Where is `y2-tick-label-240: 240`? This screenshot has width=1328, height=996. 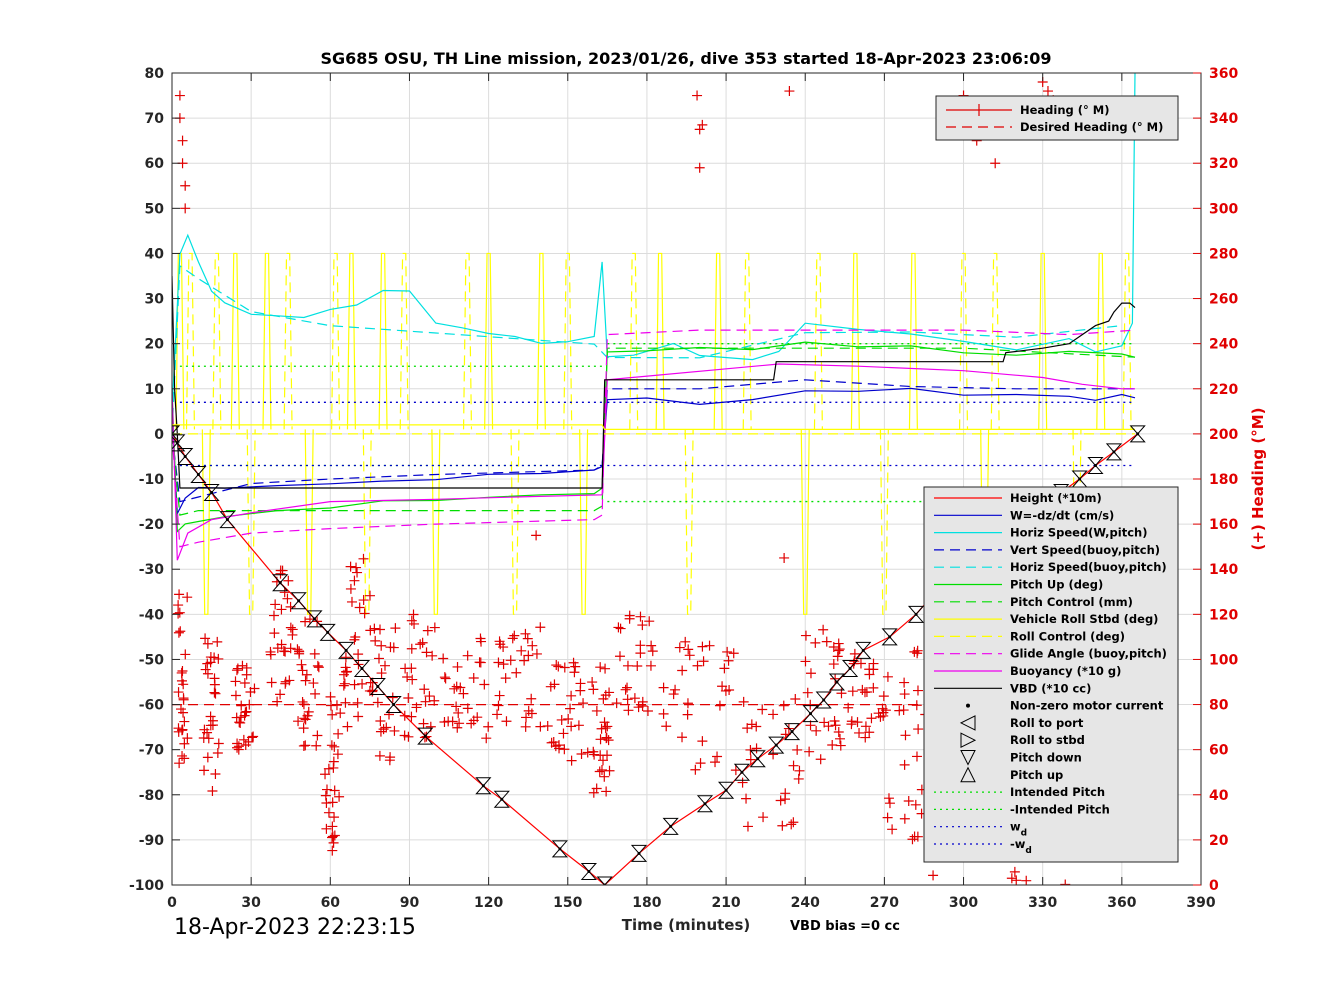 y2-tick-label-240: 240 is located at coordinates (1223, 345).